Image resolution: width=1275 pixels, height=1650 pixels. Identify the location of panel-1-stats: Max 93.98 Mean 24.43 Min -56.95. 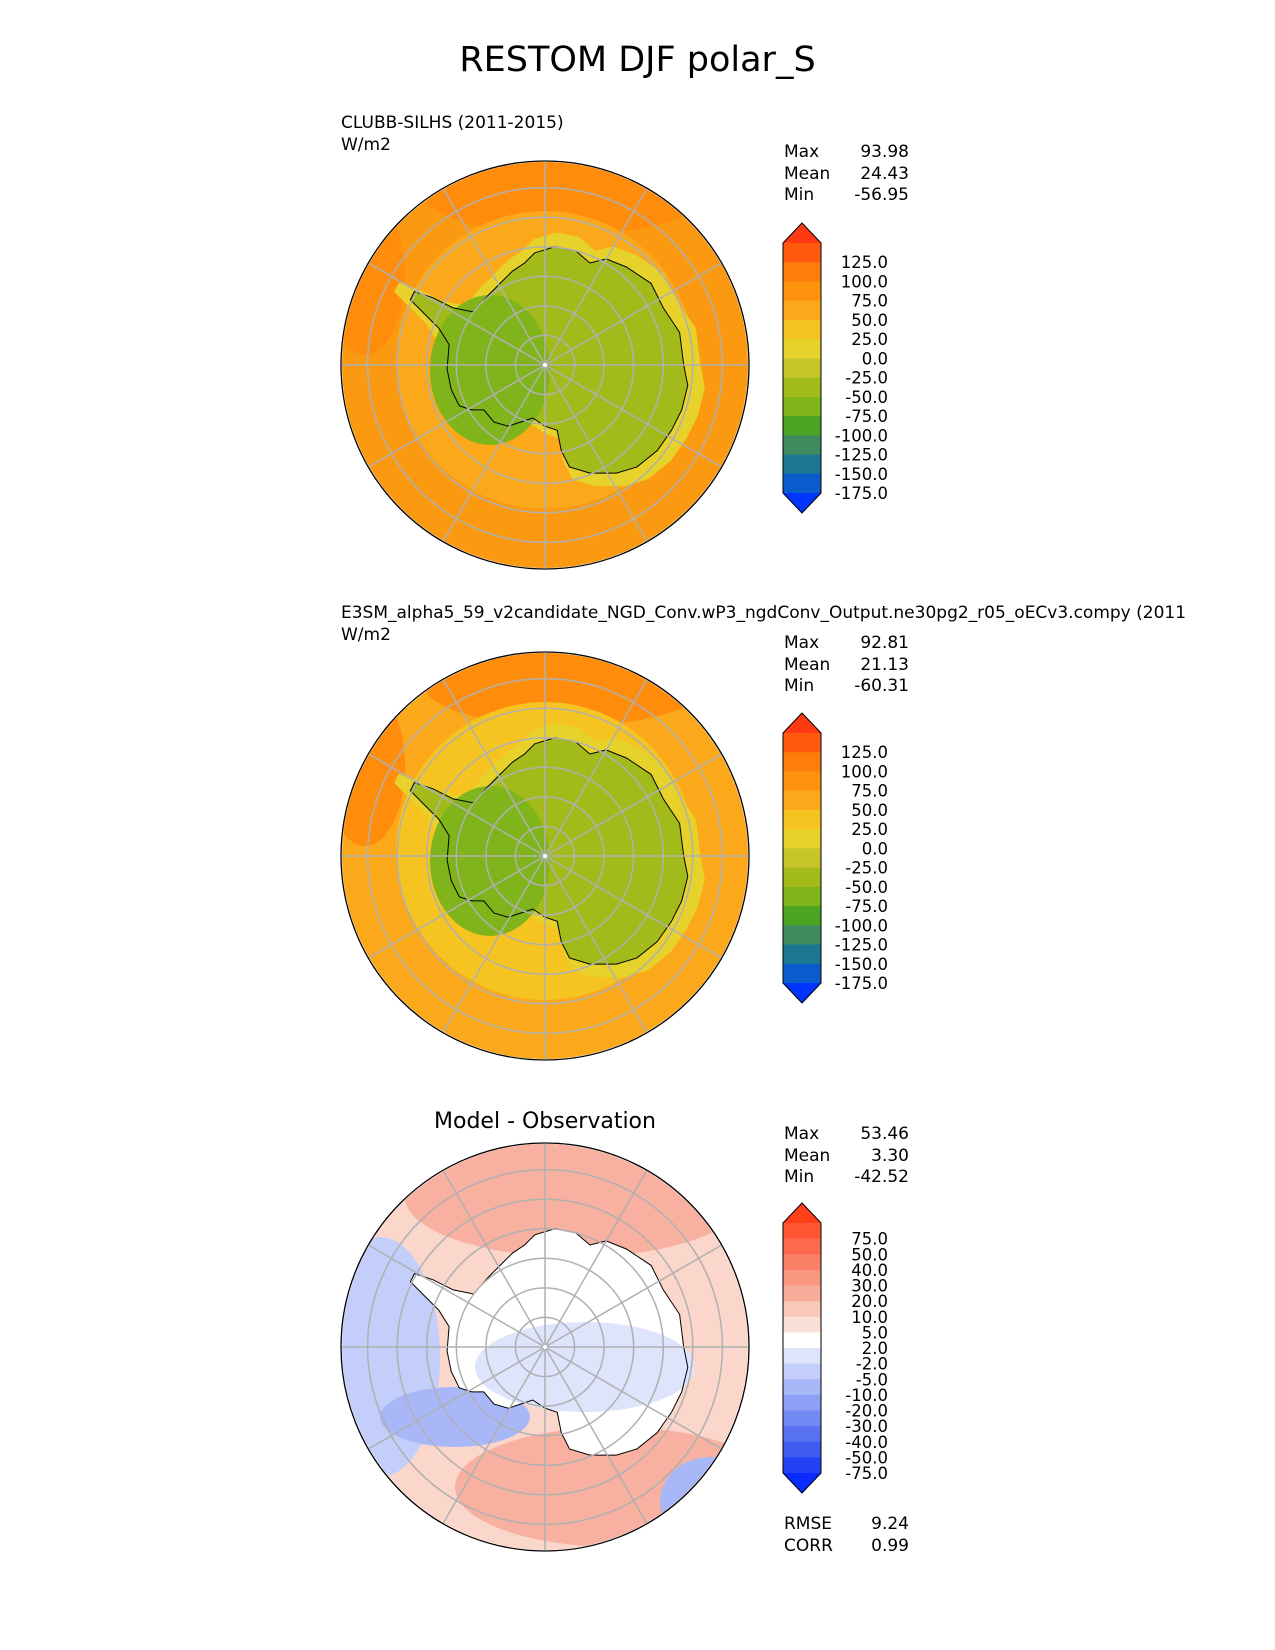
(846, 174).